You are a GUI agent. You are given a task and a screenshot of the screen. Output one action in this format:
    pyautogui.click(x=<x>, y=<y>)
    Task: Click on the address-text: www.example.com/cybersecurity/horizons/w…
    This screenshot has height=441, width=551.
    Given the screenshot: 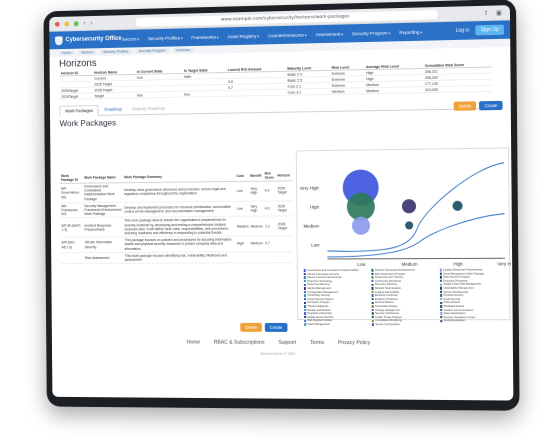 What is the action you would take?
    pyautogui.click(x=285, y=18)
    